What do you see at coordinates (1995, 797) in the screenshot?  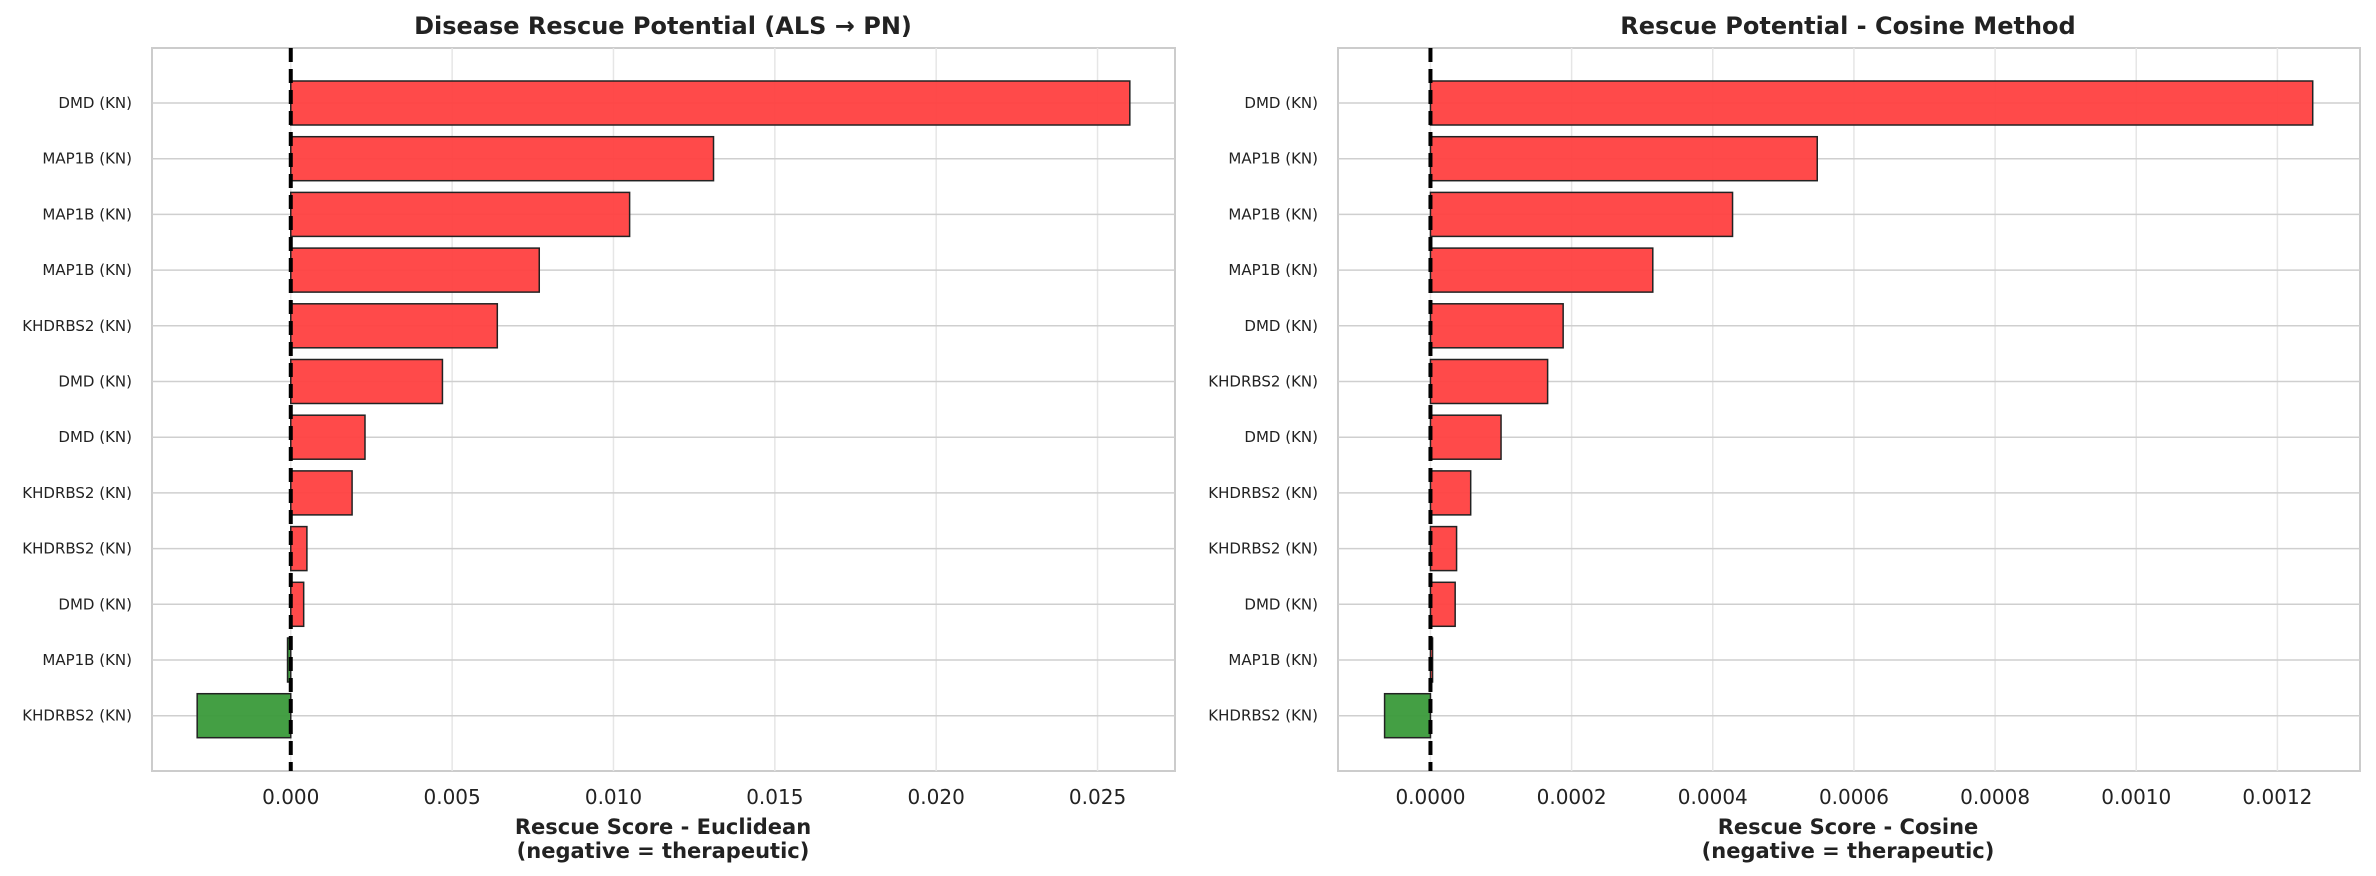 I see `x-tick-label: 0.0008` at bounding box center [1995, 797].